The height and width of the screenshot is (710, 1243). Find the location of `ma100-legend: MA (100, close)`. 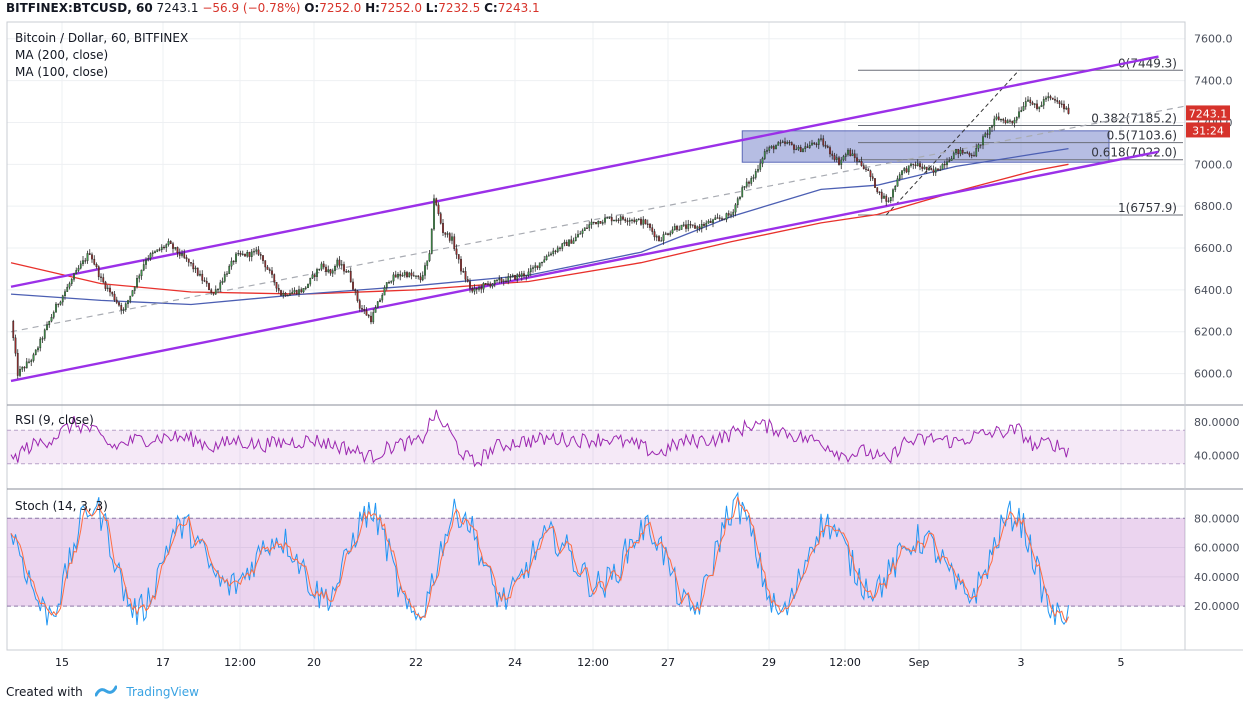

ma100-legend: MA (100, close) is located at coordinates (62, 72).